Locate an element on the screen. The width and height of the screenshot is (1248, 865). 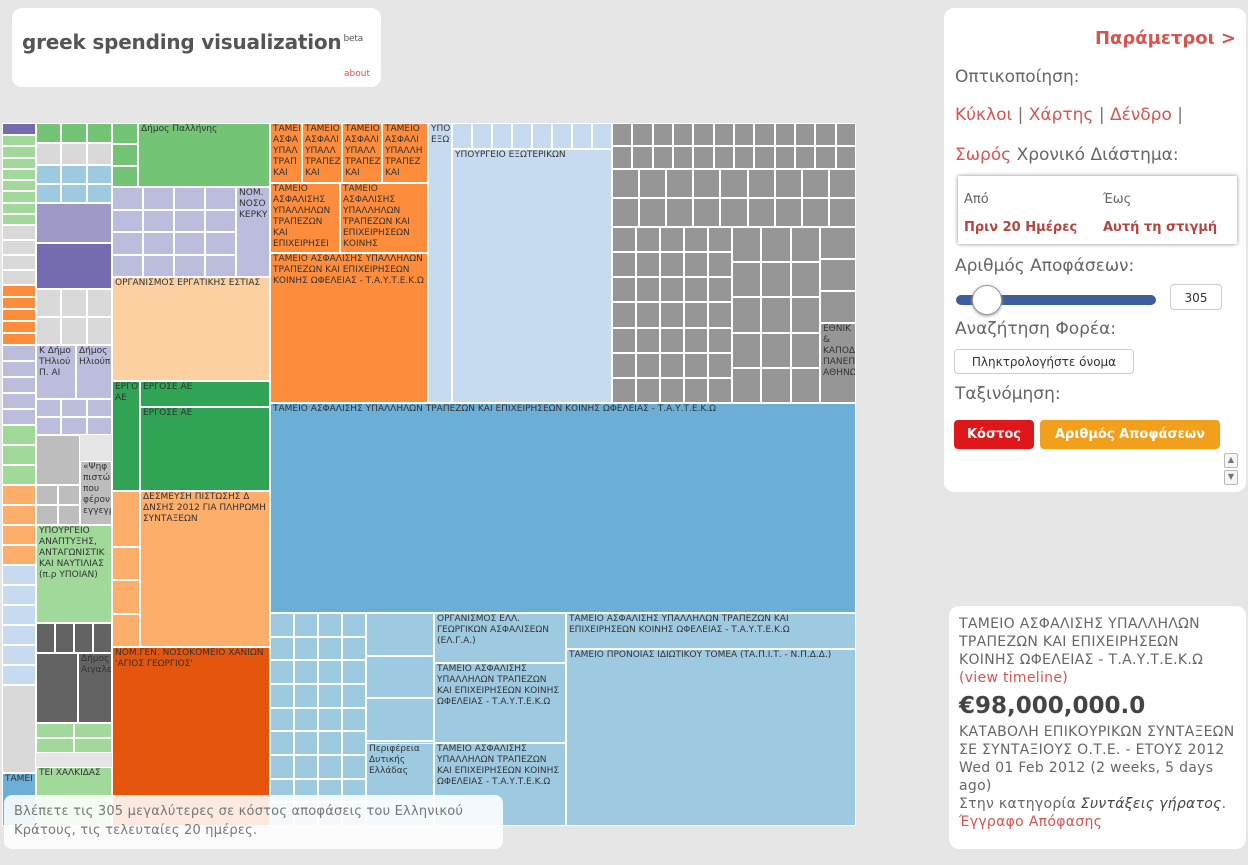
scroll-up-icon: ▲ is located at coordinates (1231, 460).